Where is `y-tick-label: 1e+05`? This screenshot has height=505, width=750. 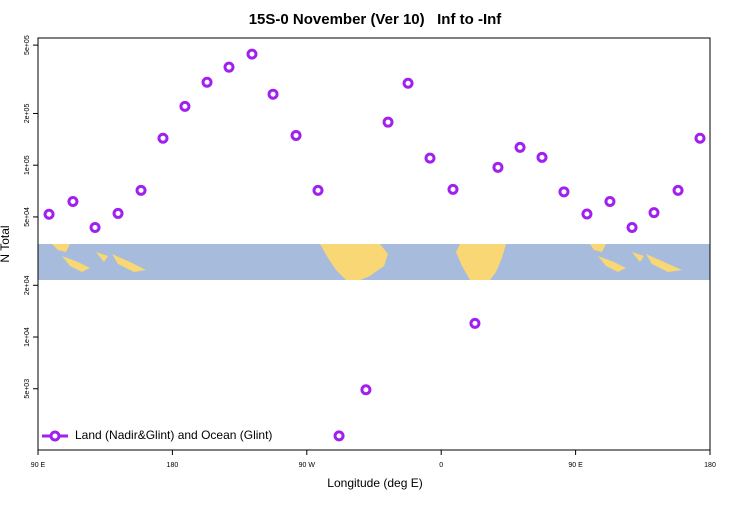
y-tick-label: 1e+05 is located at coordinates (27, 165).